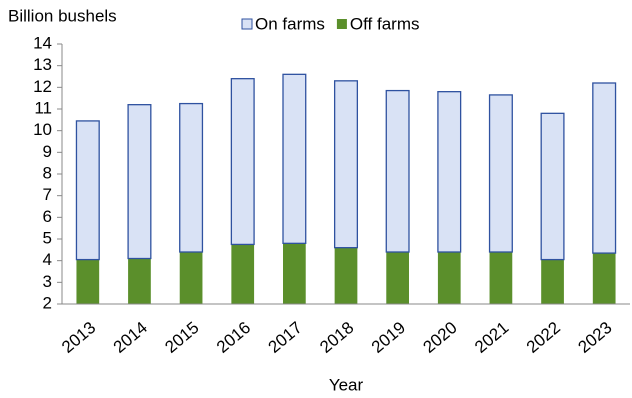 The height and width of the screenshot is (398, 632). What do you see at coordinates (47, 237) in the screenshot?
I see `y-tick-label: 5` at bounding box center [47, 237].